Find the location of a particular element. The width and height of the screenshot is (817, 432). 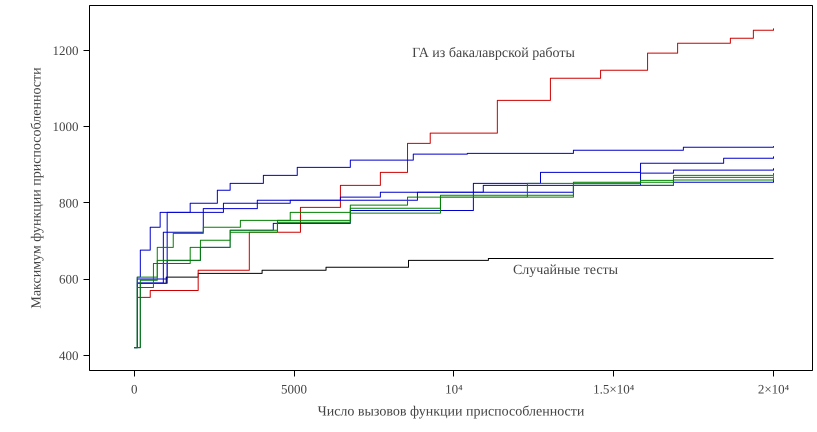

x-tick-label: 1.5×10⁴ is located at coordinates (614, 389).